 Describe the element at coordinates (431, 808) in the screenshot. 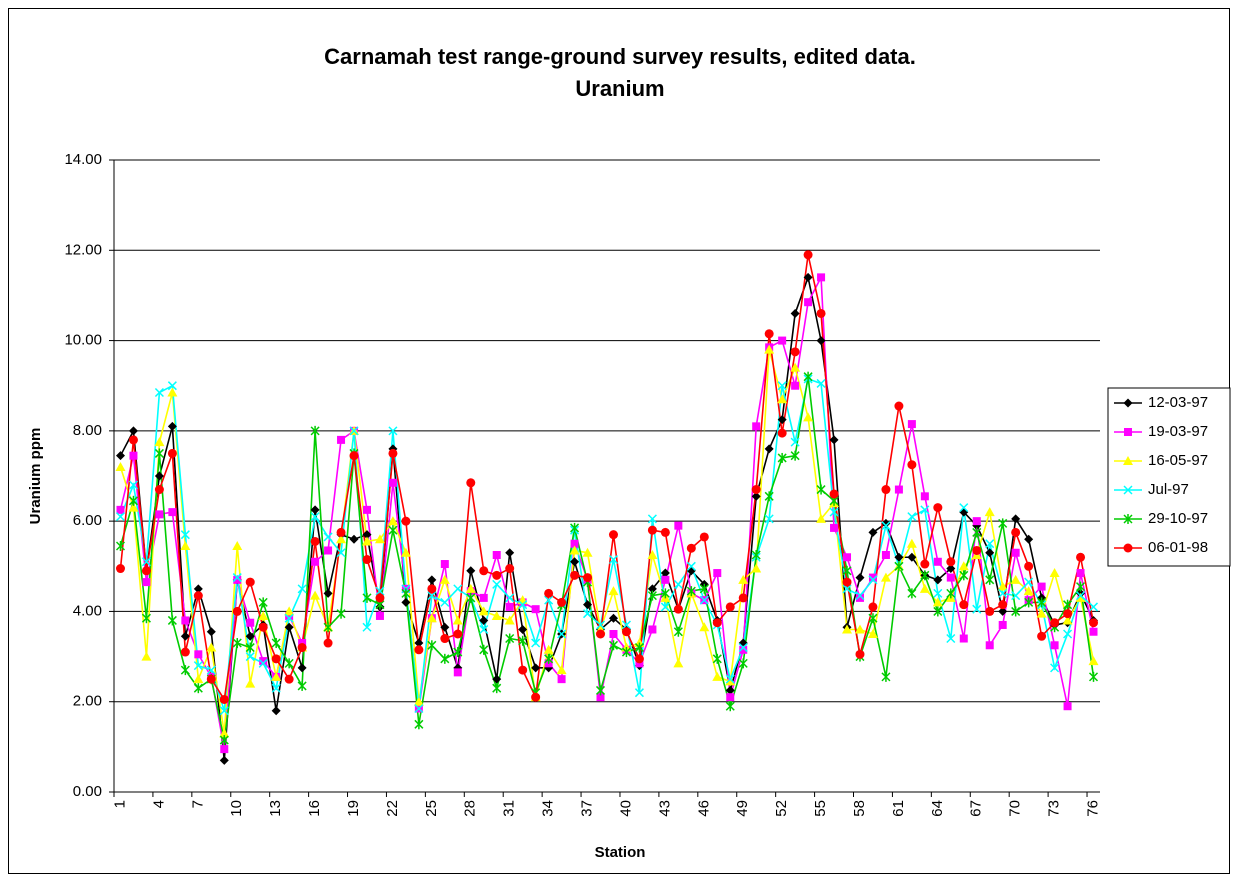

I see `x-tick-label: 25` at that location.